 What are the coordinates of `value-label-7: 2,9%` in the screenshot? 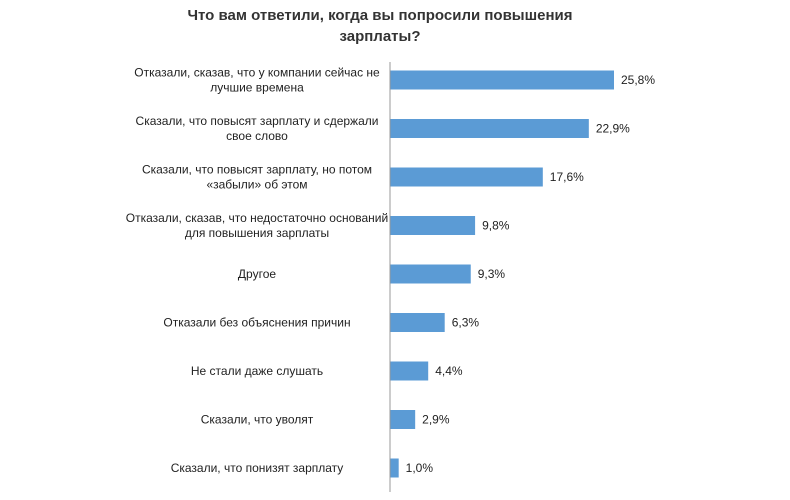 It's located at (436, 420).